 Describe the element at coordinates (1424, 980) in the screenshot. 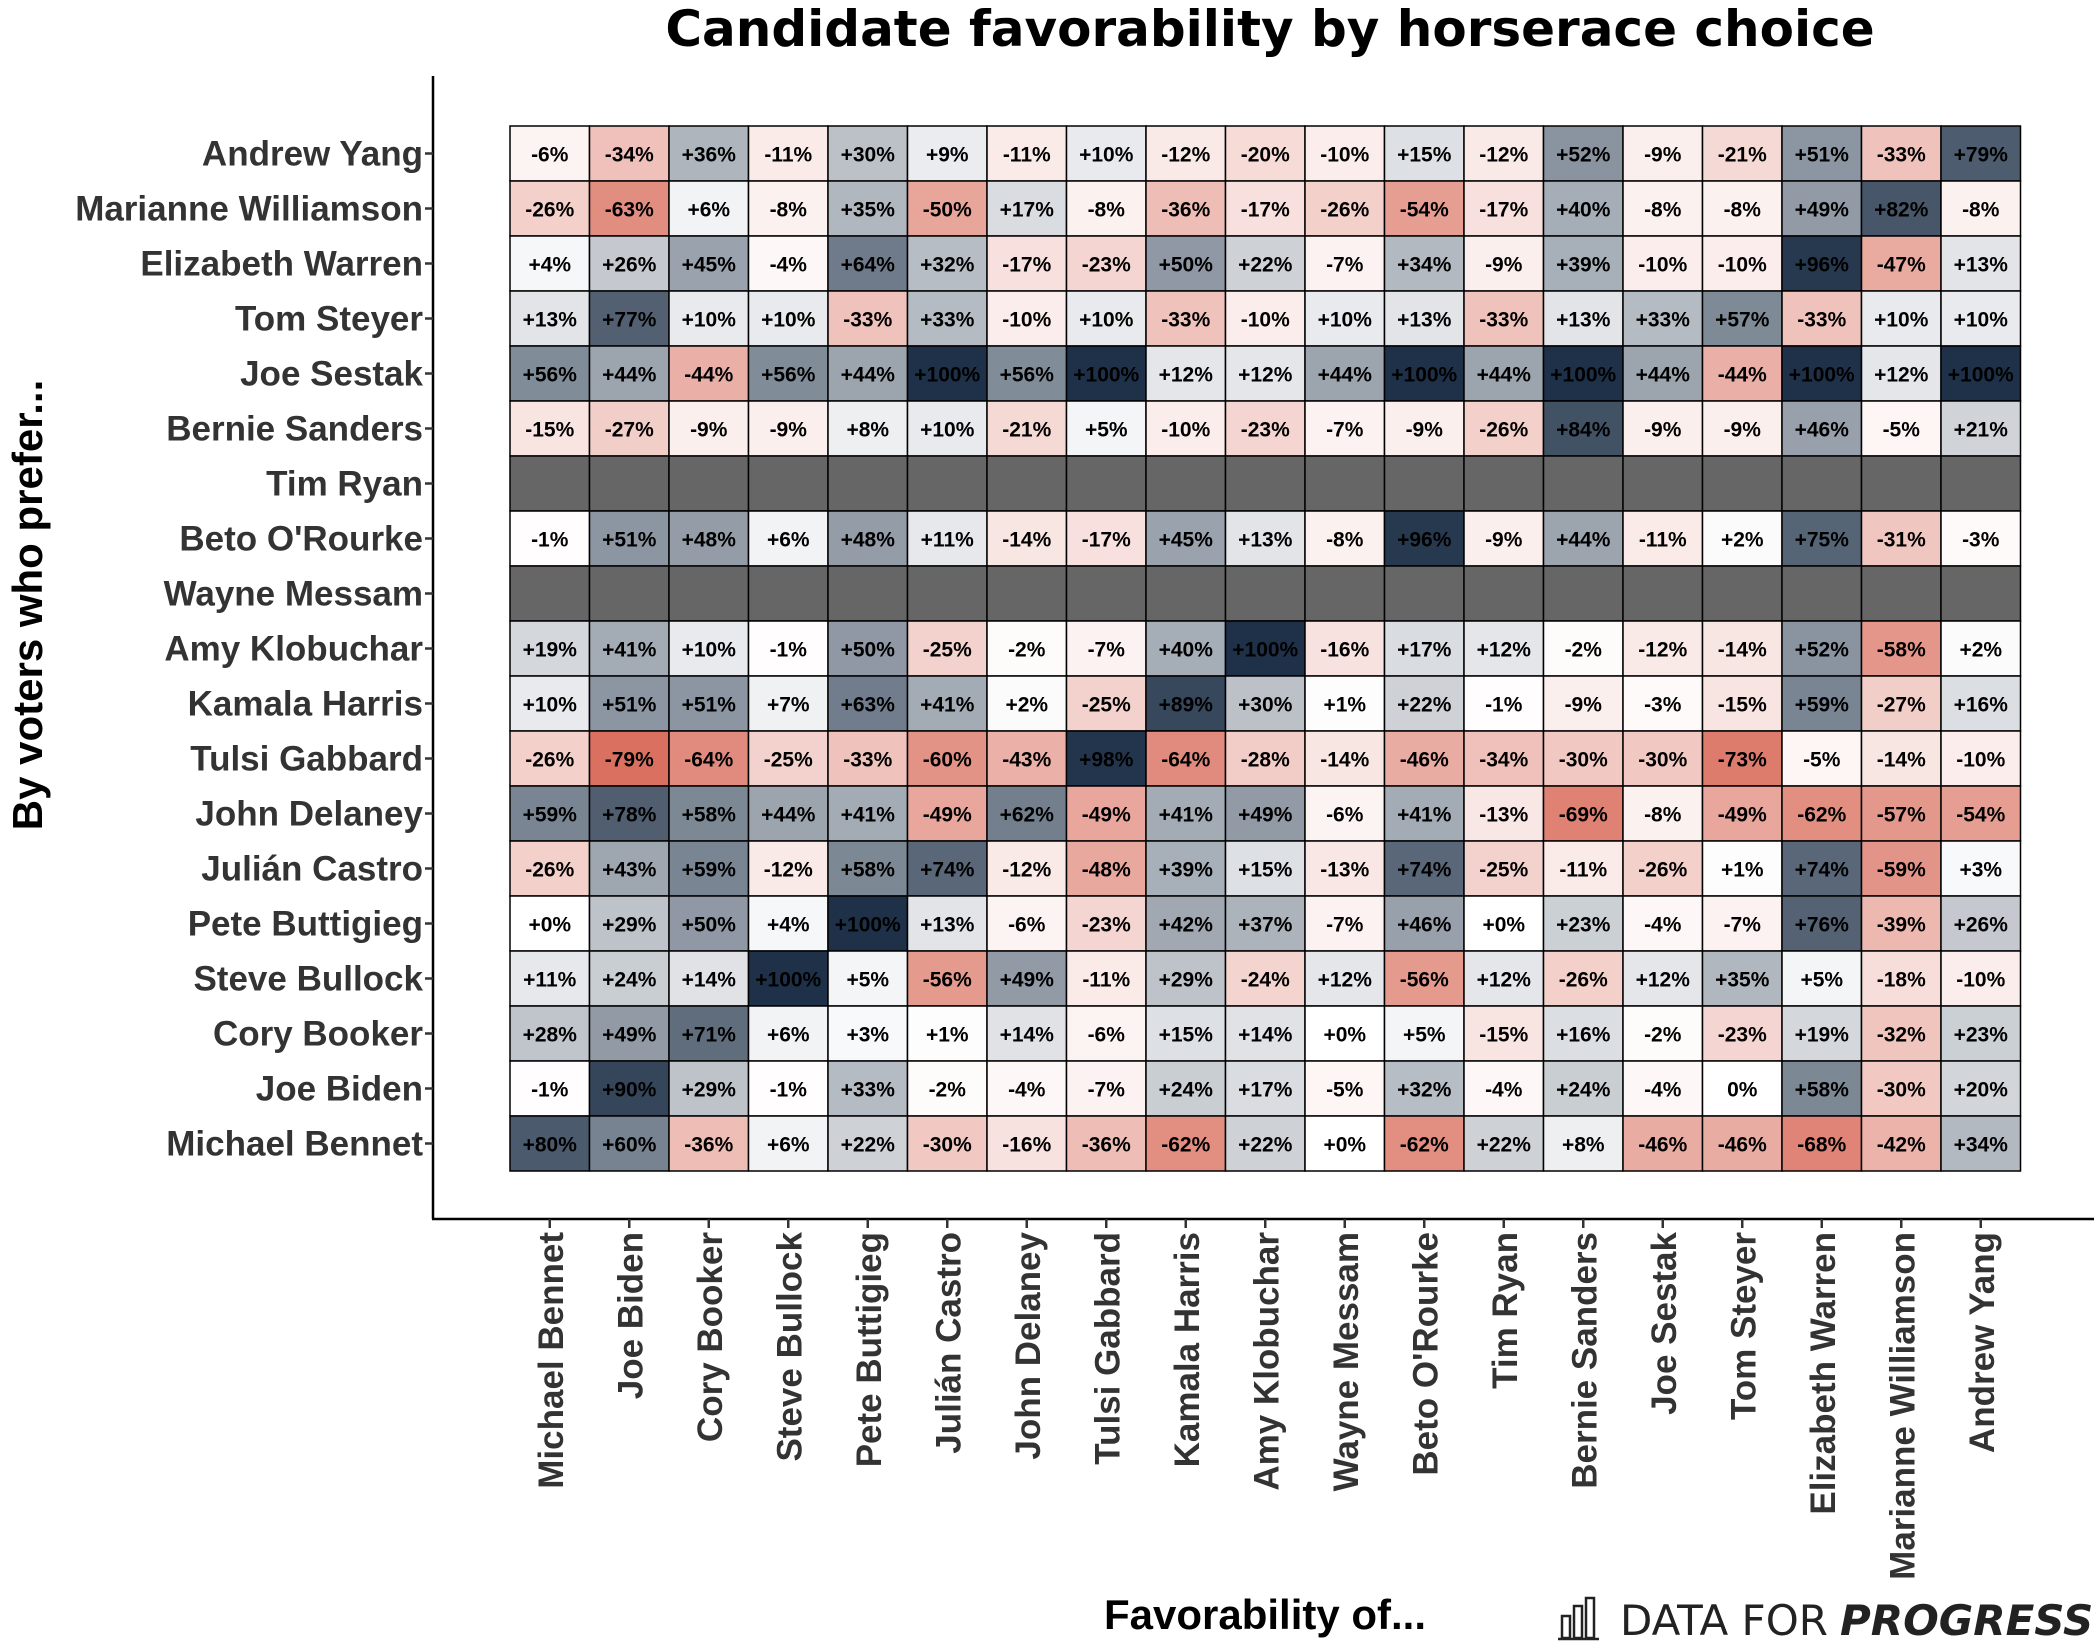

I see `cell-value-label: -56%` at that location.